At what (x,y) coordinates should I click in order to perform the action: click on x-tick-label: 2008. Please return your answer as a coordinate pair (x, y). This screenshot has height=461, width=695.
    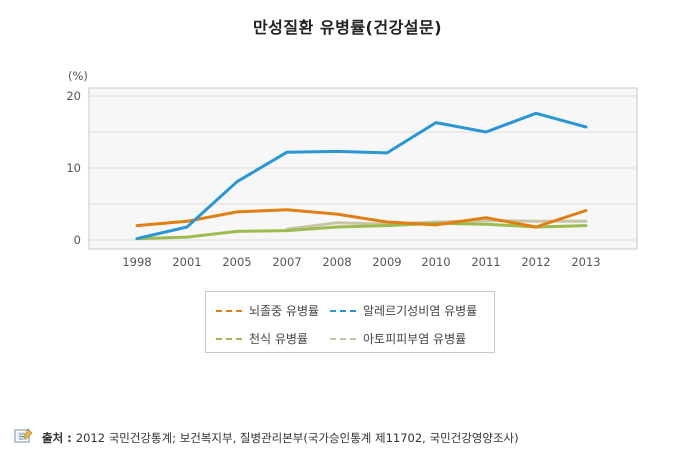
    Looking at the image, I should click on (336, 262).